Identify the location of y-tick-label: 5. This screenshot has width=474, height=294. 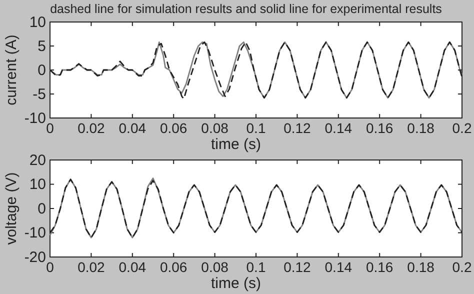
(42, 46).